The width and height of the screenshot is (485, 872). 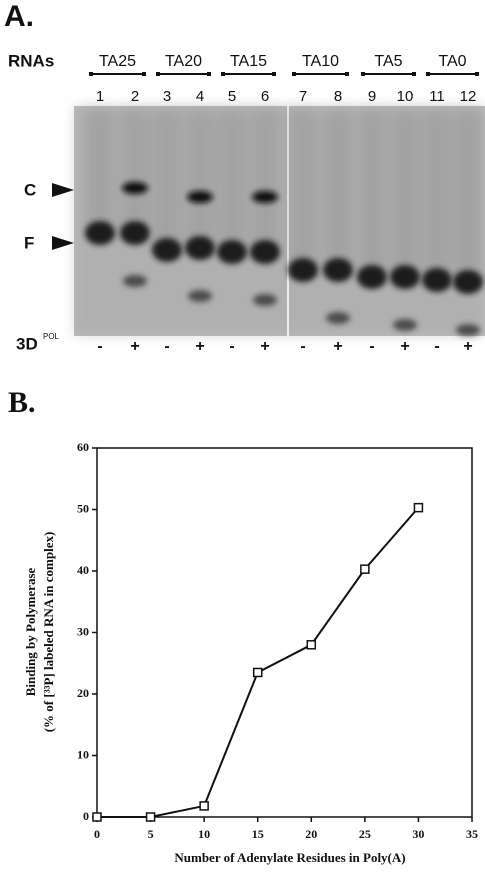 I want to click on x-tick-label: 0, so click(x=97, y=834).